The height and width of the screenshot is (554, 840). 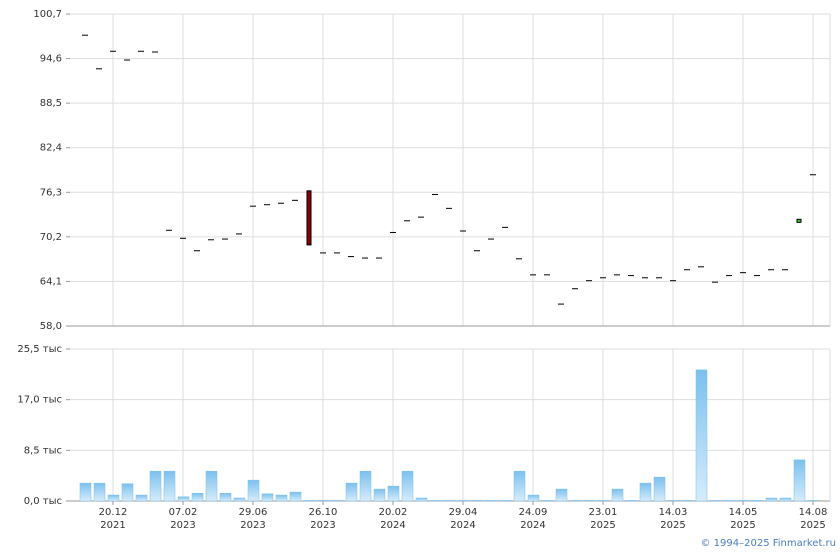 What do you see at coordinates (813, 512) in the screenshot?
I see `x-tick-label-line: 14.08` at bounding box center [813, 512].